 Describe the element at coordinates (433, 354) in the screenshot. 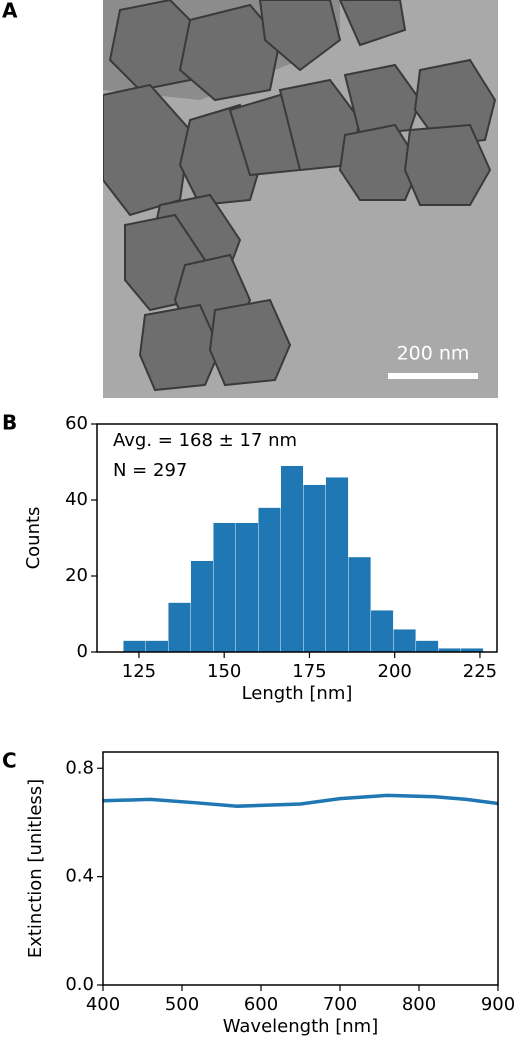

I see `scale-bar-label: 200 nm` at that location.